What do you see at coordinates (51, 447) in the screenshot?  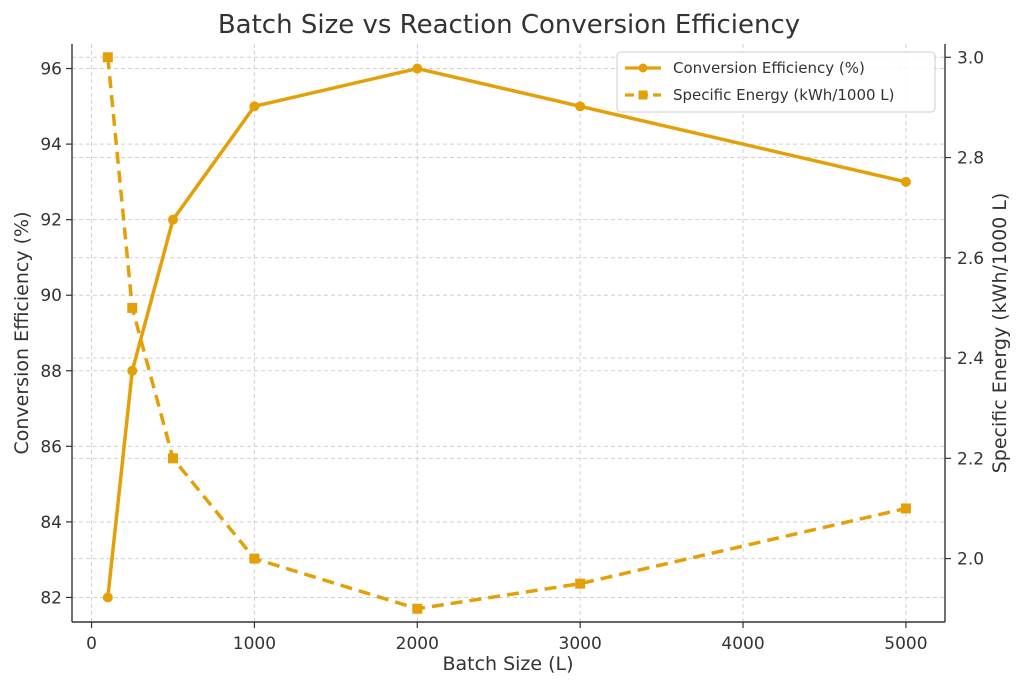 I see `left-y-tick-label: 86` at bounding box center [51, 447].